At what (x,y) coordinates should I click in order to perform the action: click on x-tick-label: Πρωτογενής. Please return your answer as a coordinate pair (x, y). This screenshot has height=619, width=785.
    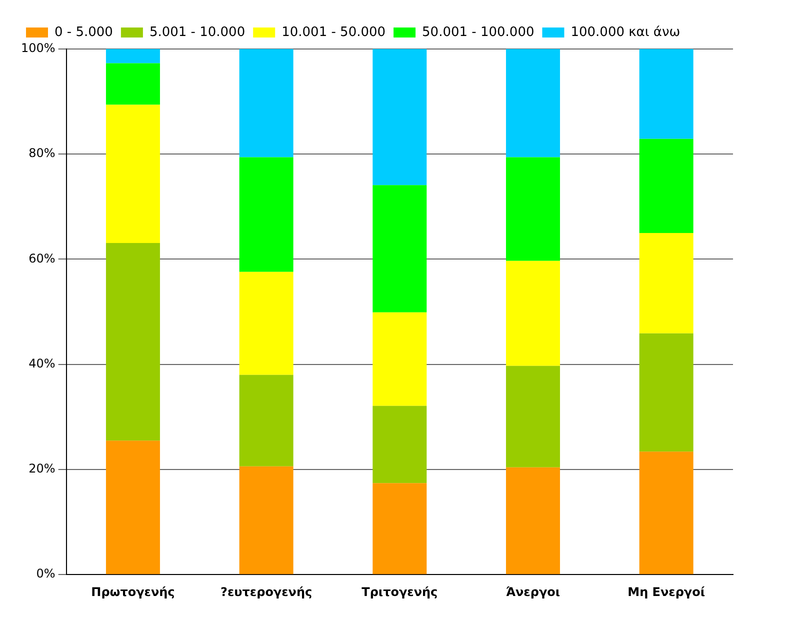
    Looking at the image, I should click on (133, 591).